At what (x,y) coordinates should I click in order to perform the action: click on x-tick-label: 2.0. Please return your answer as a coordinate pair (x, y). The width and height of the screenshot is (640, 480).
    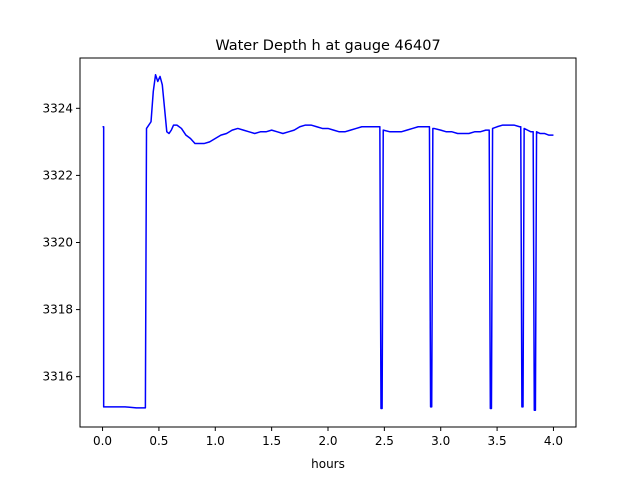
    Looking at the image, I should click on (327, 441).